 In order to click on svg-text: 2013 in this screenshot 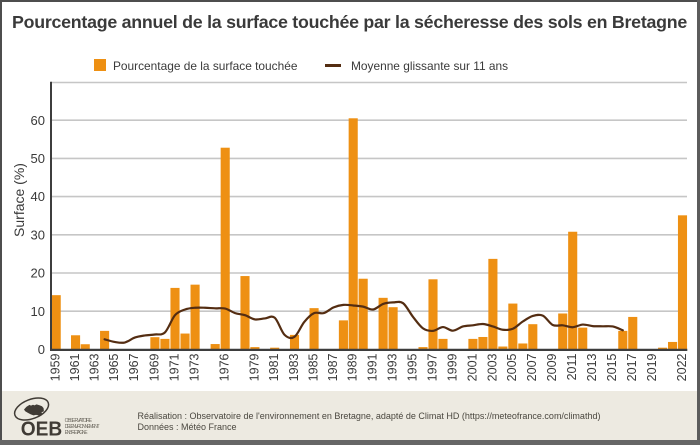, I will do `click(592, 367)`.